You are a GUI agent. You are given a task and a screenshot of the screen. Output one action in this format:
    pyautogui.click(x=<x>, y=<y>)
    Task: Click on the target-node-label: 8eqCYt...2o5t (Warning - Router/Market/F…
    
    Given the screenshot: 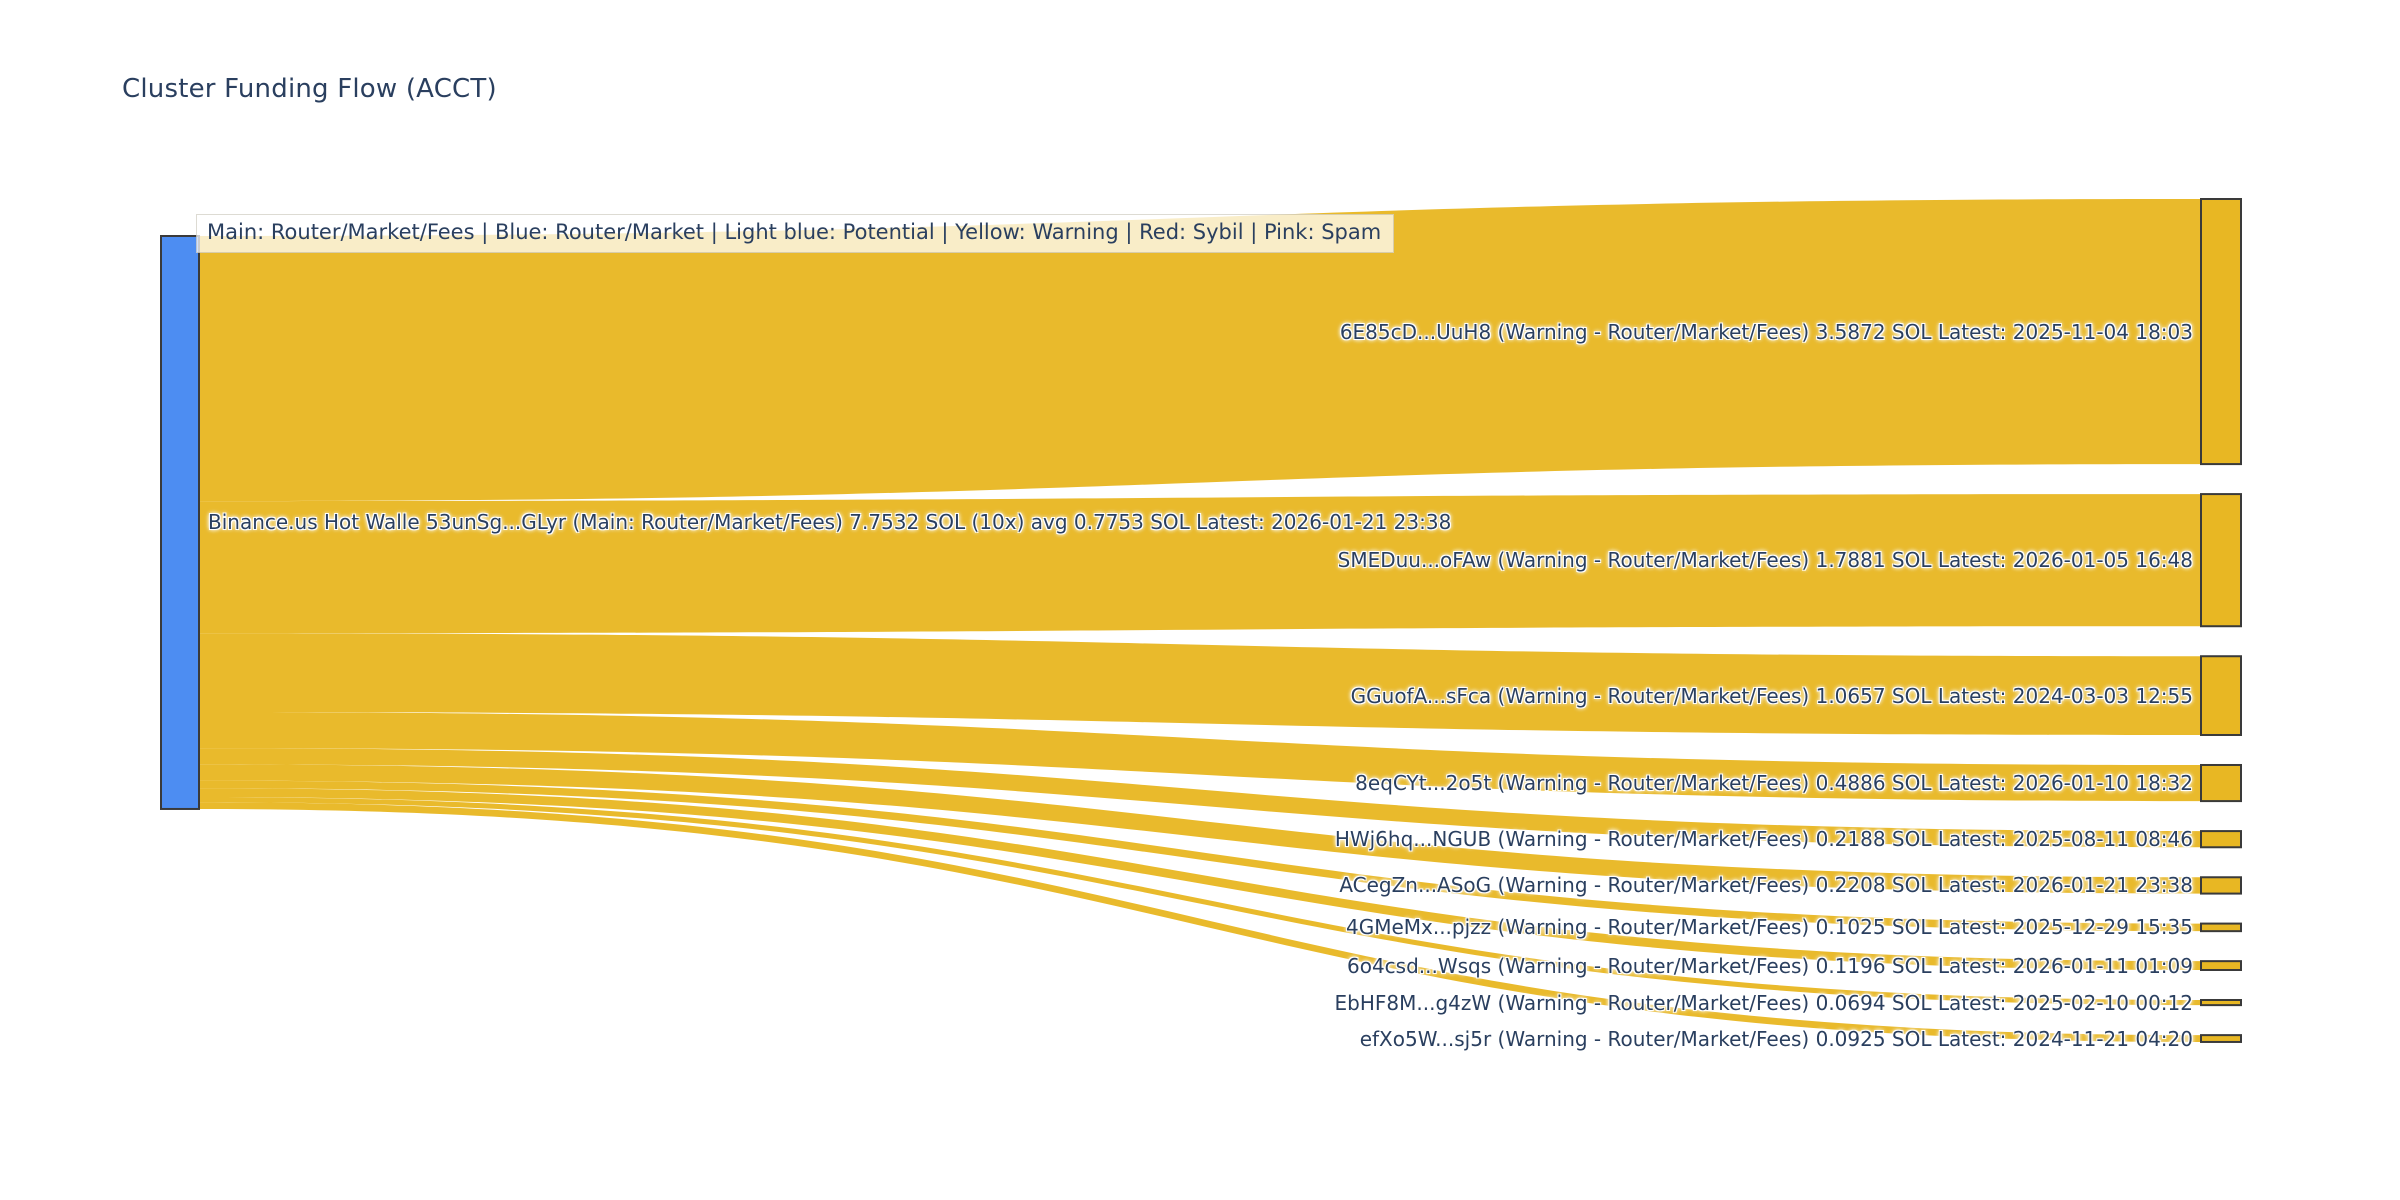 What is the action you would take?
    pyautogui.click(x=1774, y=783)
    